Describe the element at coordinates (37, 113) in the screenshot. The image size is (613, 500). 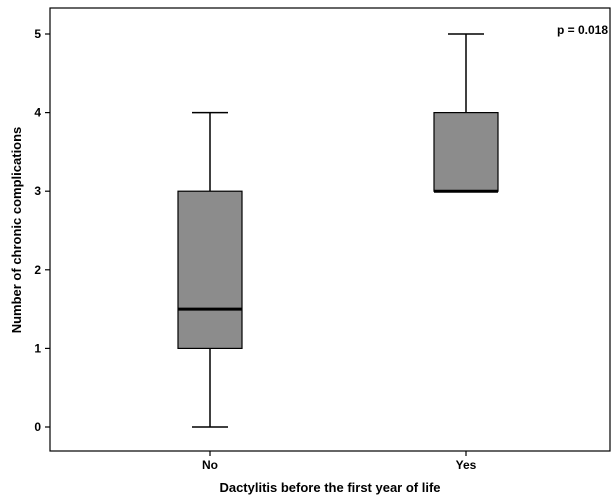
I see `y-tick-label: 4` at that location.